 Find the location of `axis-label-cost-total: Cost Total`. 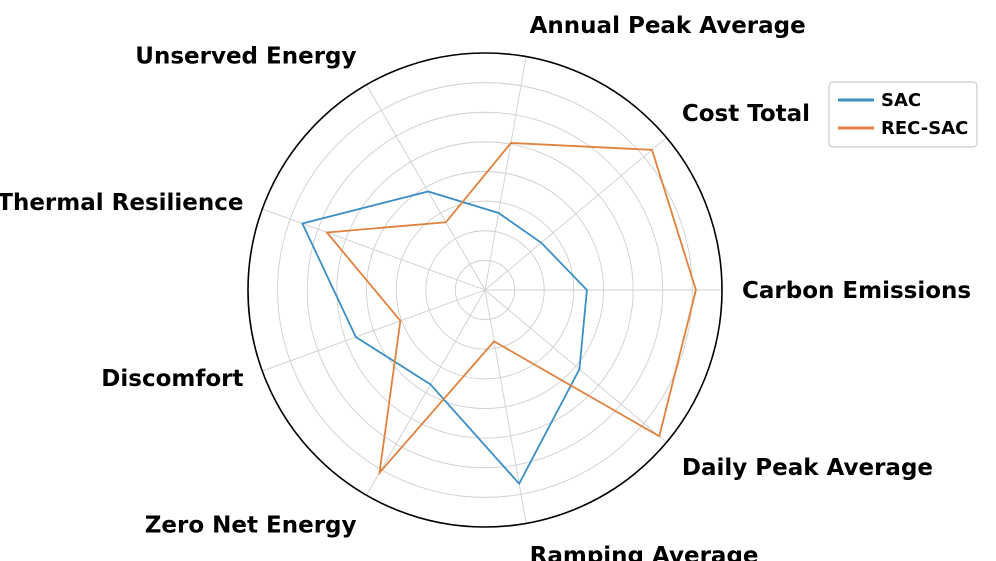

axis-label-cost-total: Cost Total is located at coordinates (746, 114).